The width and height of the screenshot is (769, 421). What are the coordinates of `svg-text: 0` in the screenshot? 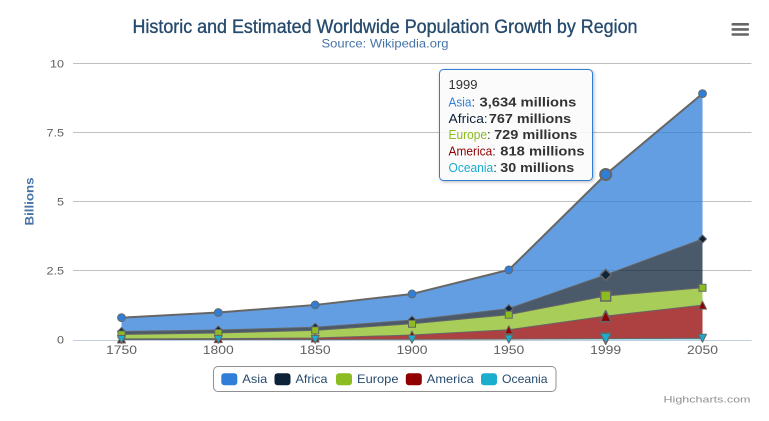 It's located at (60, 341).